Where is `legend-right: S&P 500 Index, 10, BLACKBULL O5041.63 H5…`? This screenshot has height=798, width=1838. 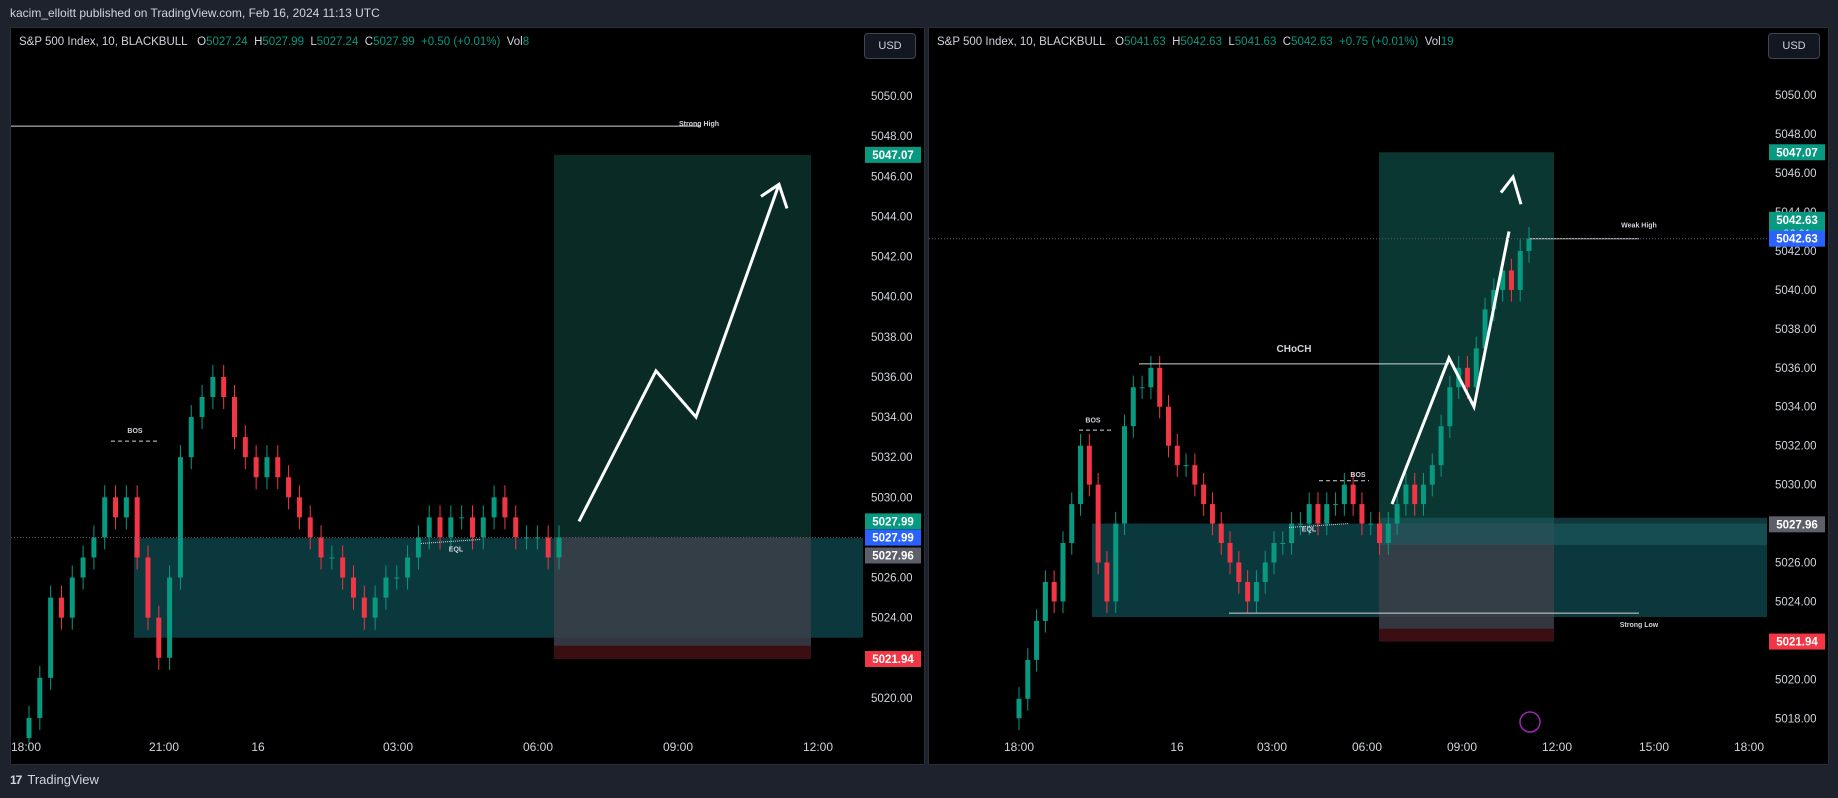 legend-right: S&P 500 Index, 10, BLACKBULL O5041.63 H5… is located at coordinates (1195, 42).